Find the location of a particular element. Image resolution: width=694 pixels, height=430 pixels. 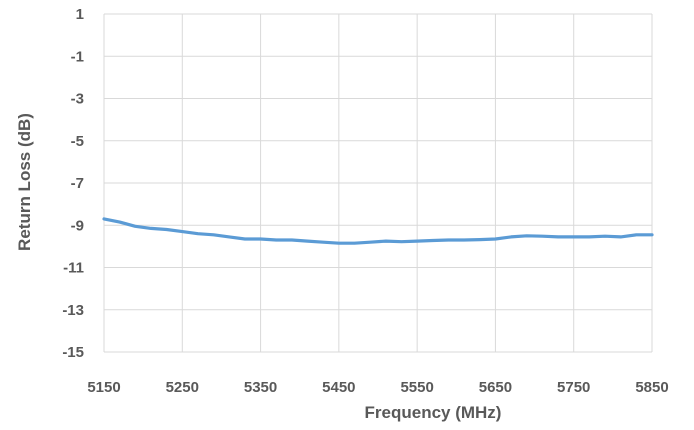

x-tick-label: 5850 is located at coordinates (651, 387).